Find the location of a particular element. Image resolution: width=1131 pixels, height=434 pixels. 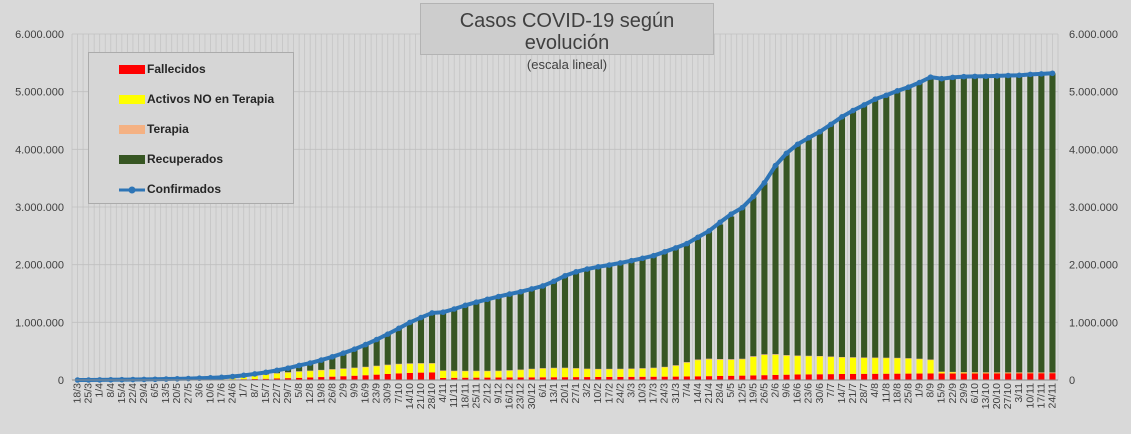

x-tick-label: 21/4 is located at coordinates (709, 393).